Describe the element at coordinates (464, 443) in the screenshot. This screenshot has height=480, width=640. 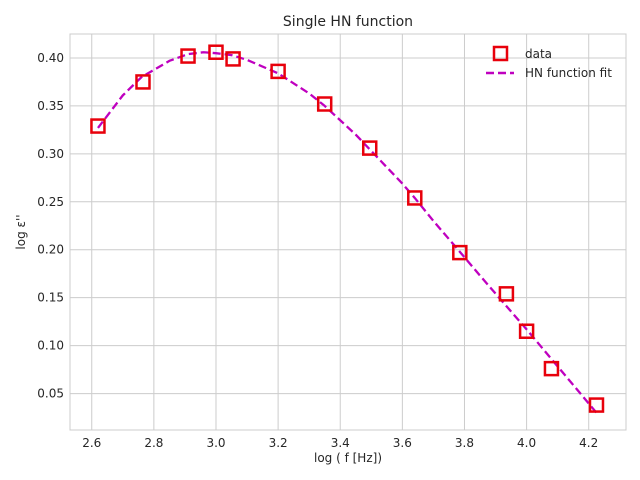
I see `x-tick-label: 3.8` at that location.